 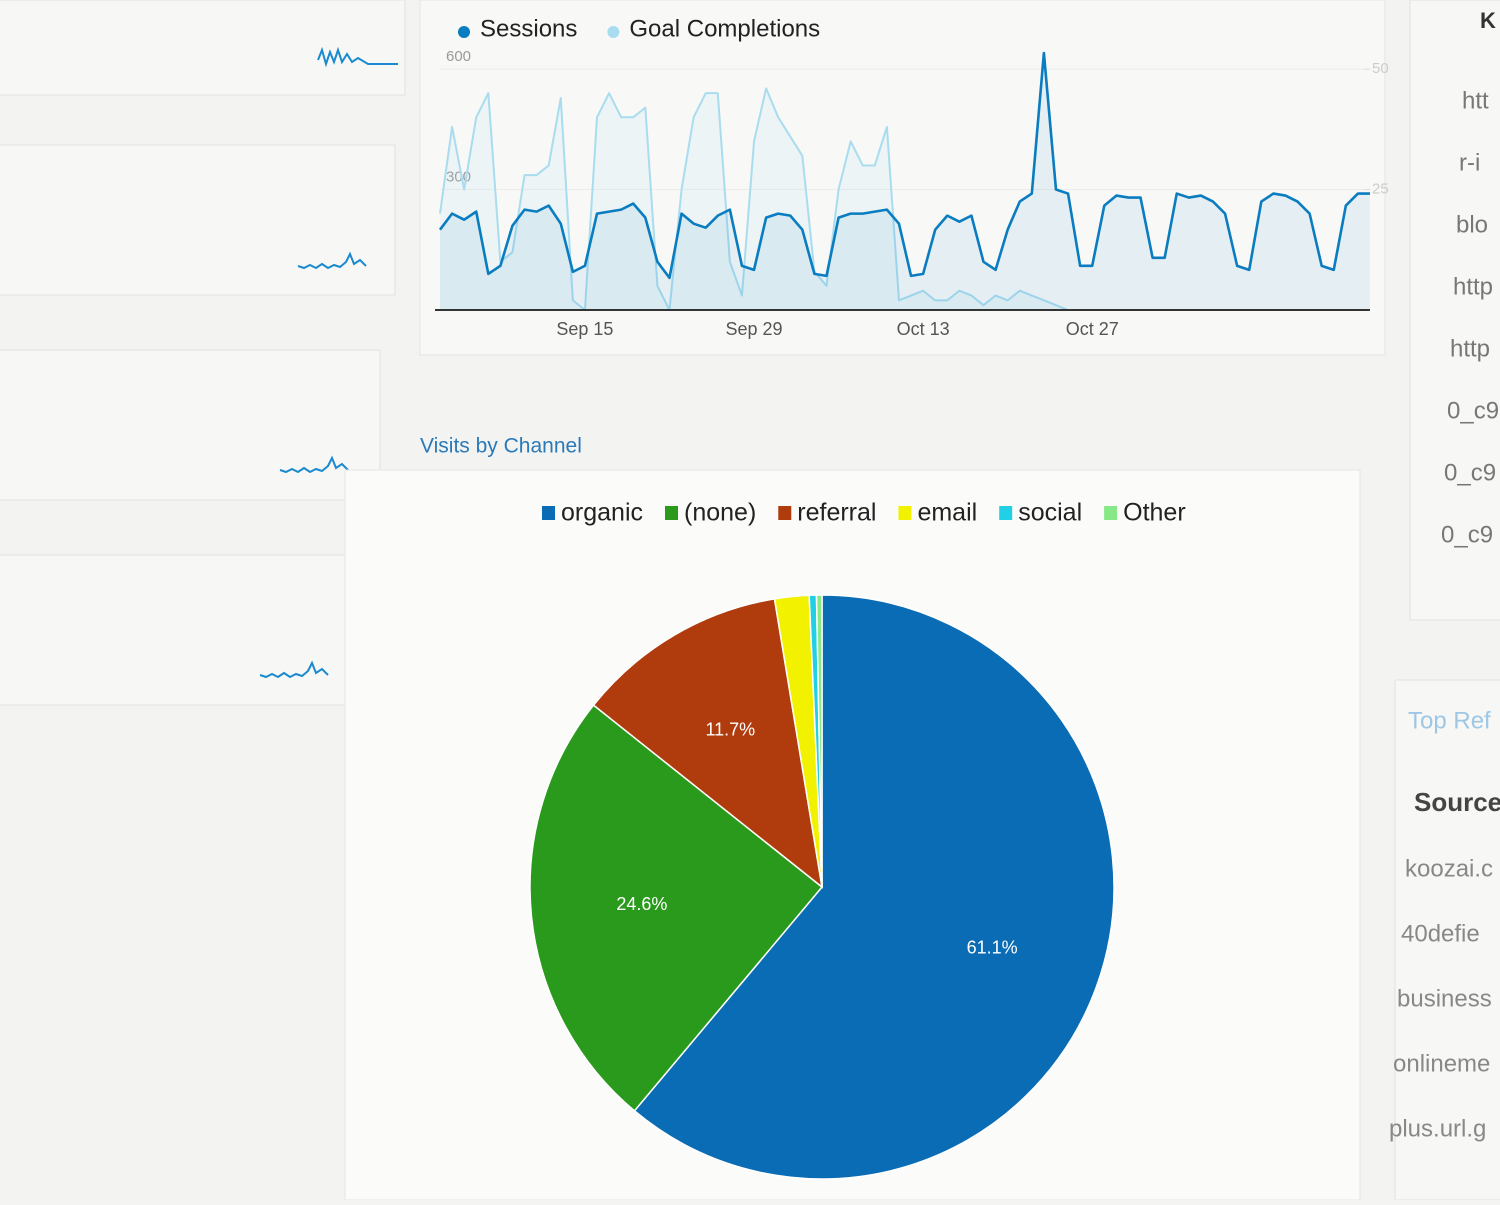 I want to click on x-tick-label: Sep 29, so click(x=753, y=329).